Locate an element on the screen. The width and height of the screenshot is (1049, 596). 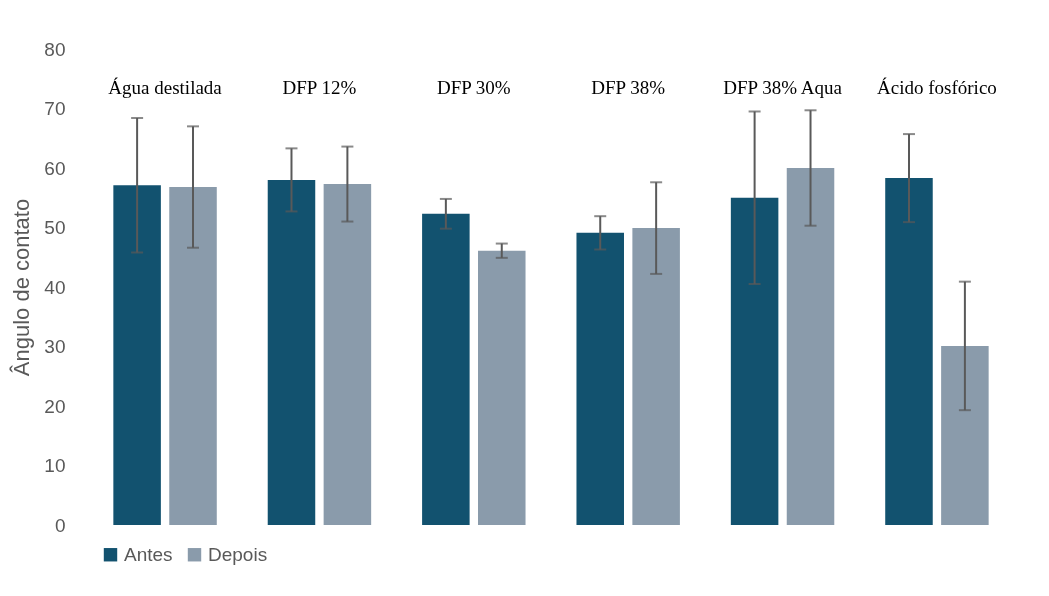
x-tick-label: DFP 30% is located at coordinates (473, 87).